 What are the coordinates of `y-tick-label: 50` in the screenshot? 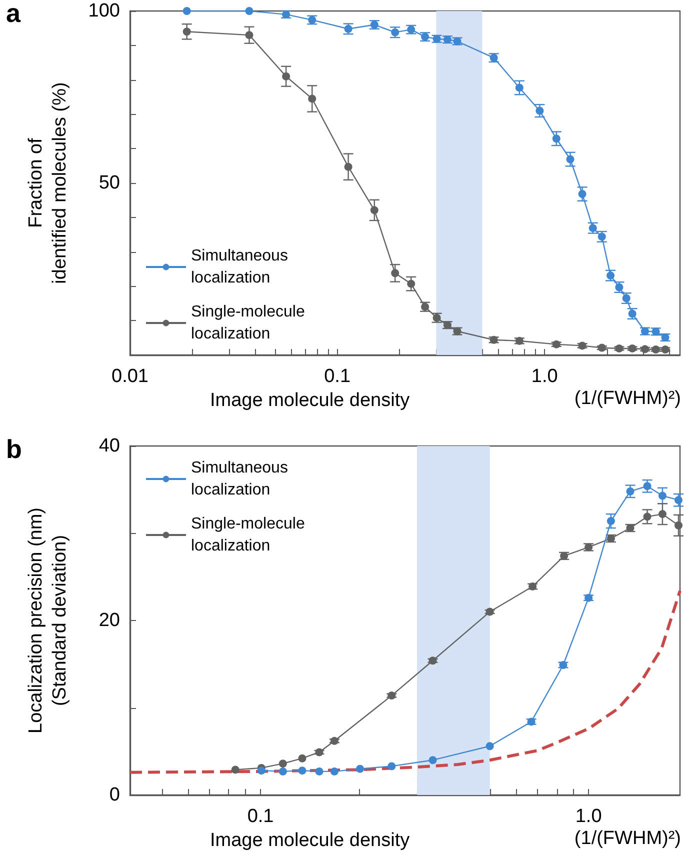 It's located at (109, 183).